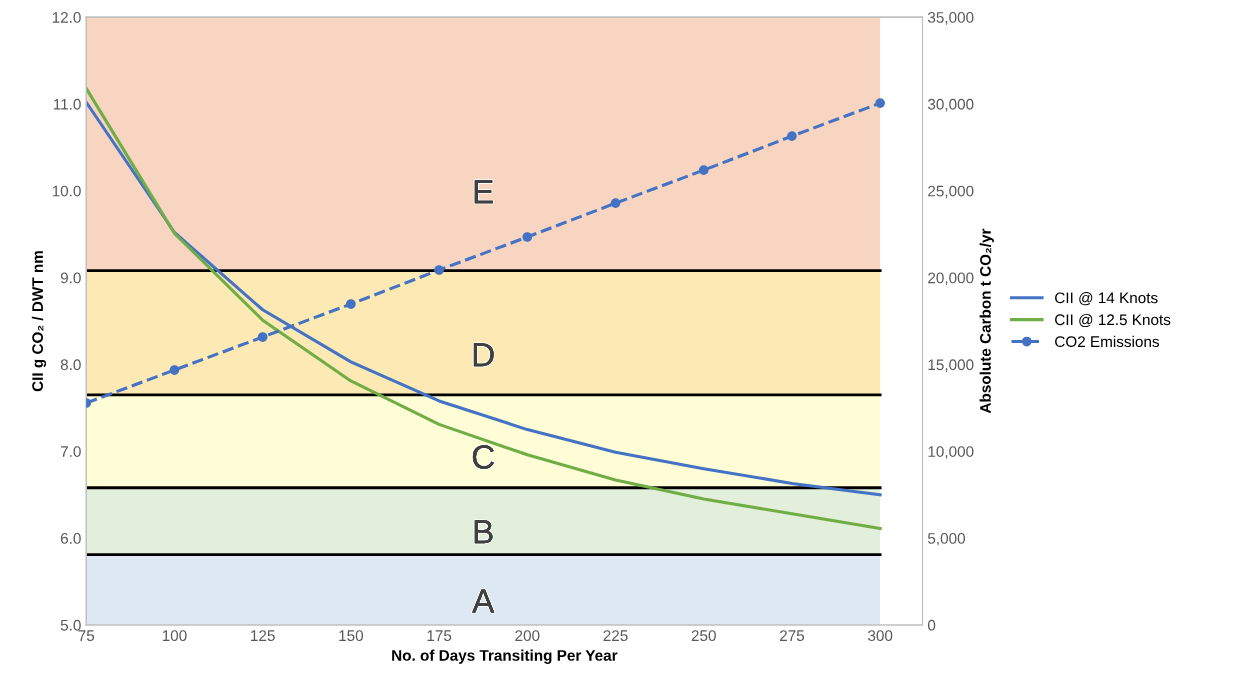 The image size is (1250, 686). Describe the element at coordinates (351, 636) in the screenshot. I see `x-tick-label: 150` at that location.